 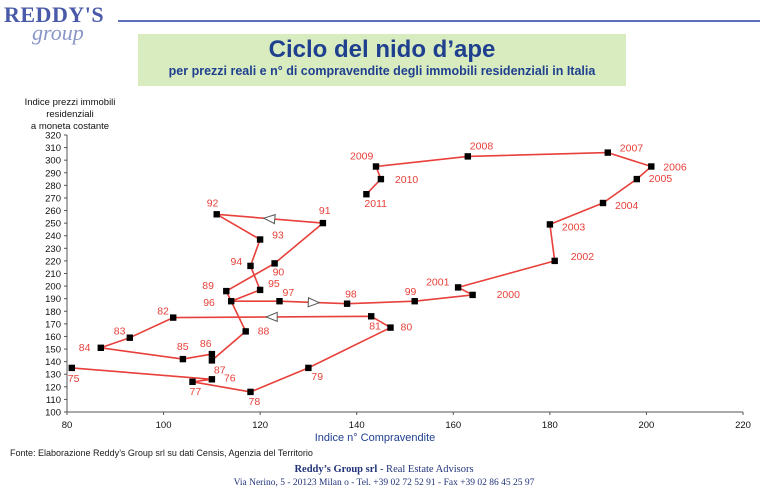 I want to click on x-tick-label: 140, so click(x=357, y=425).